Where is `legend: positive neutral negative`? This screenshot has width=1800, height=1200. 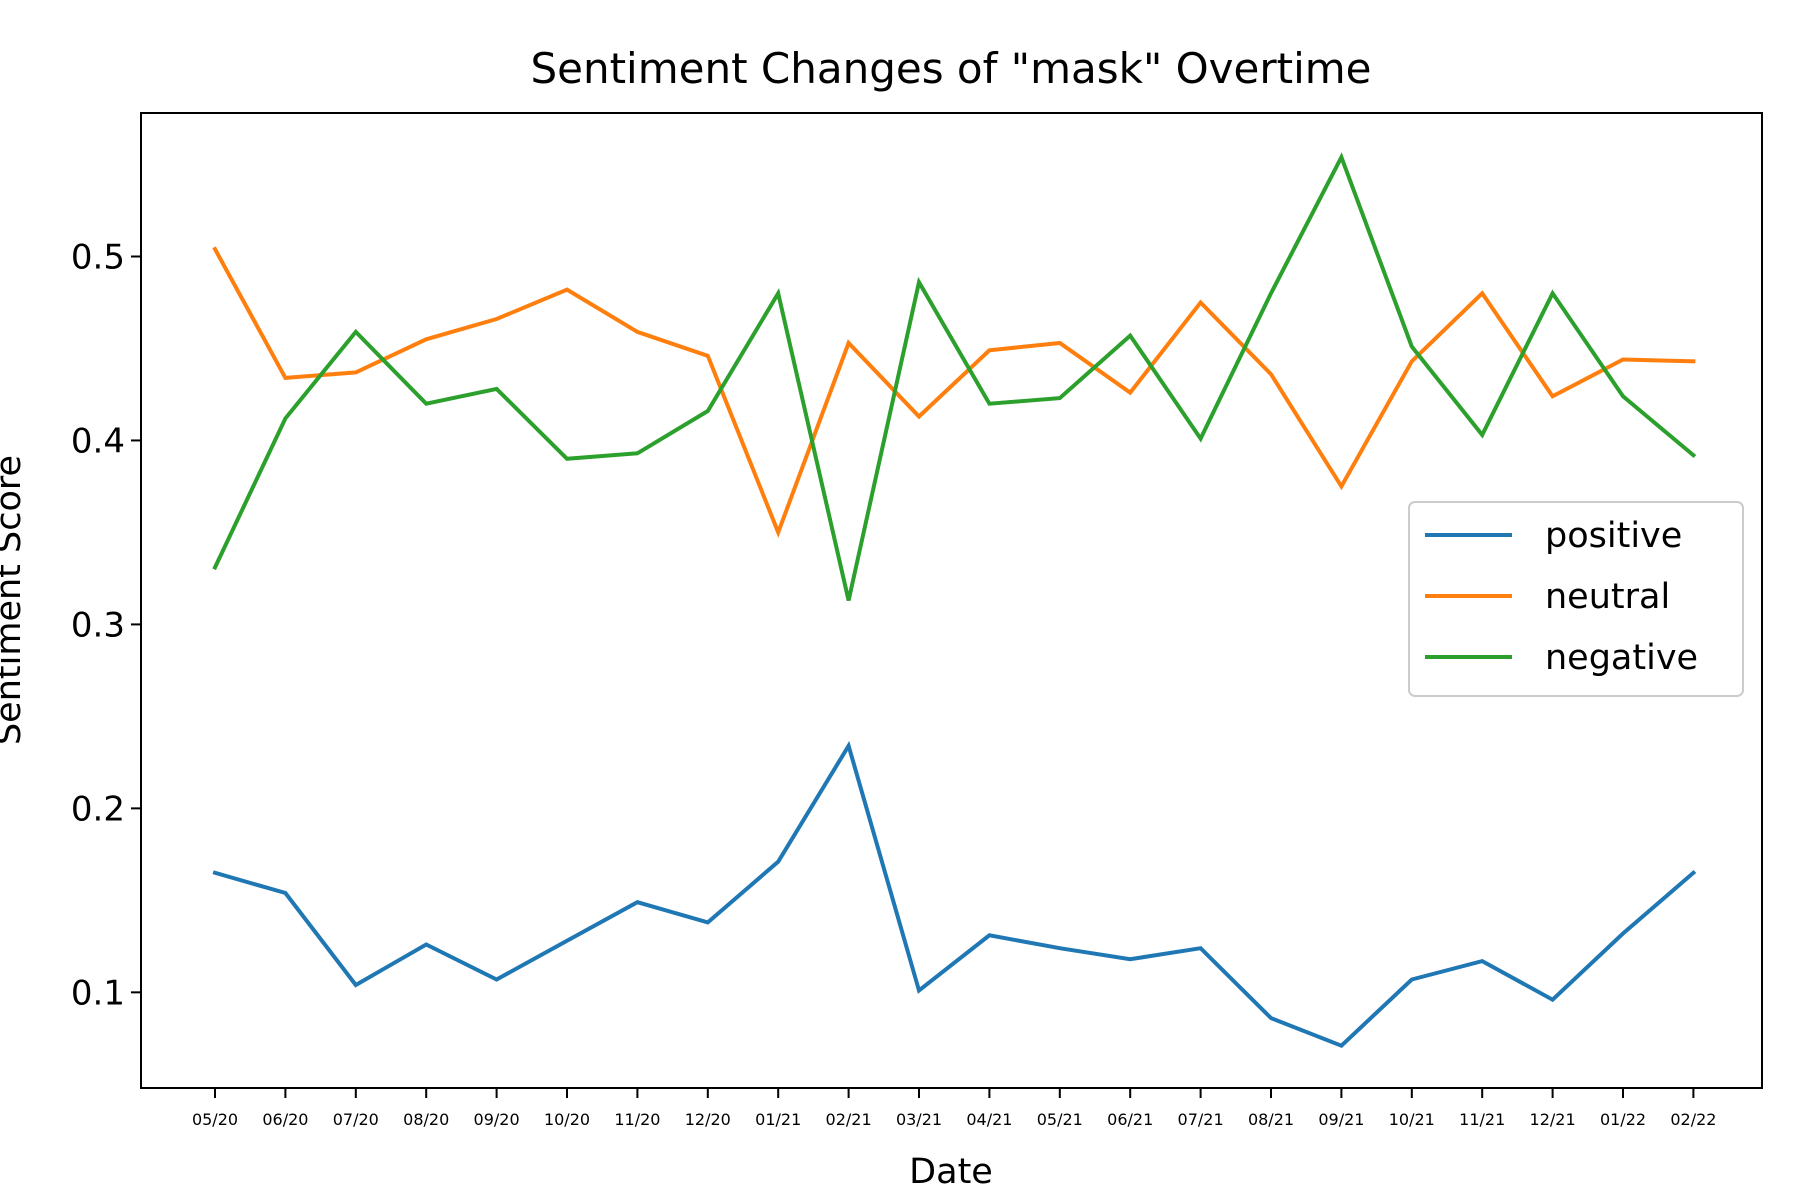
legend: positive neutral negative is located at coordinates (1576, 599).